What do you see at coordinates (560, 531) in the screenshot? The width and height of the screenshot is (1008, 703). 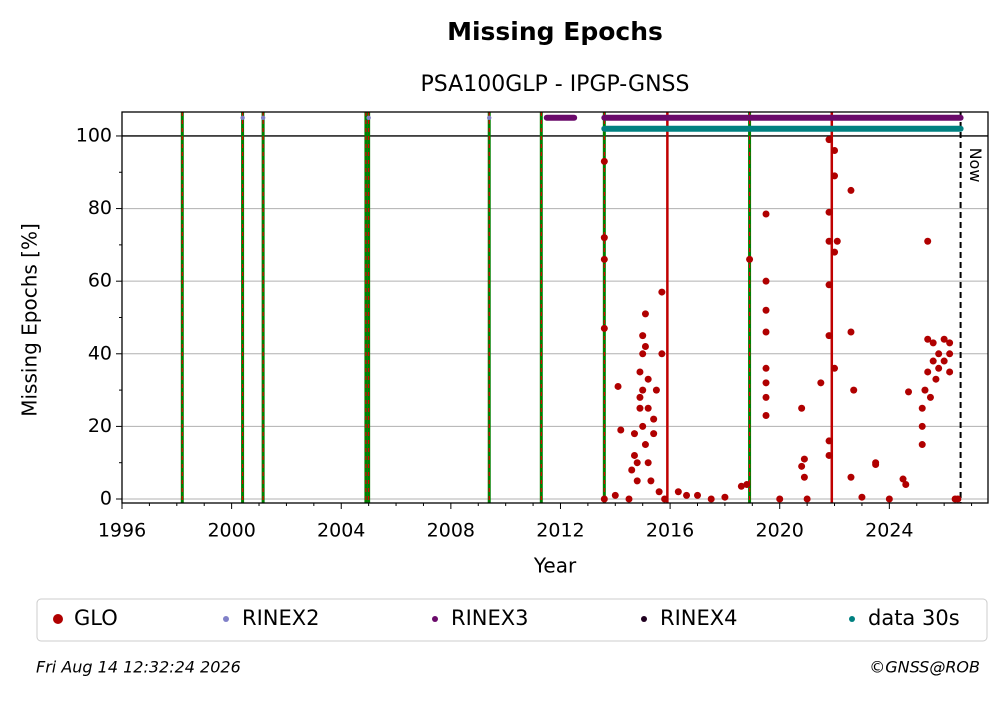 I see `x-tick-label: 2012` at bounding box center [560, 531].